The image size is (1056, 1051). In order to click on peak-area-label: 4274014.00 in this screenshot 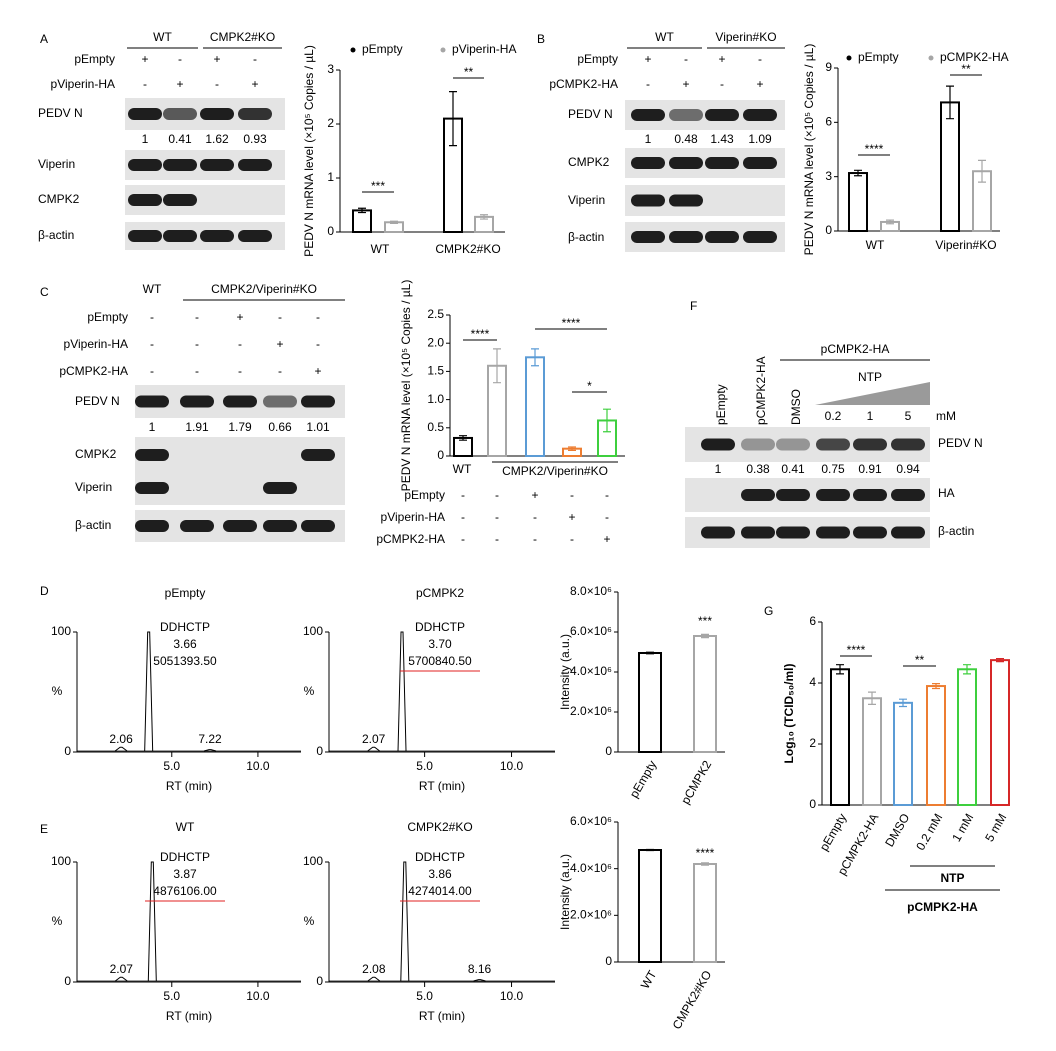, I will do `click(440, 891)`.